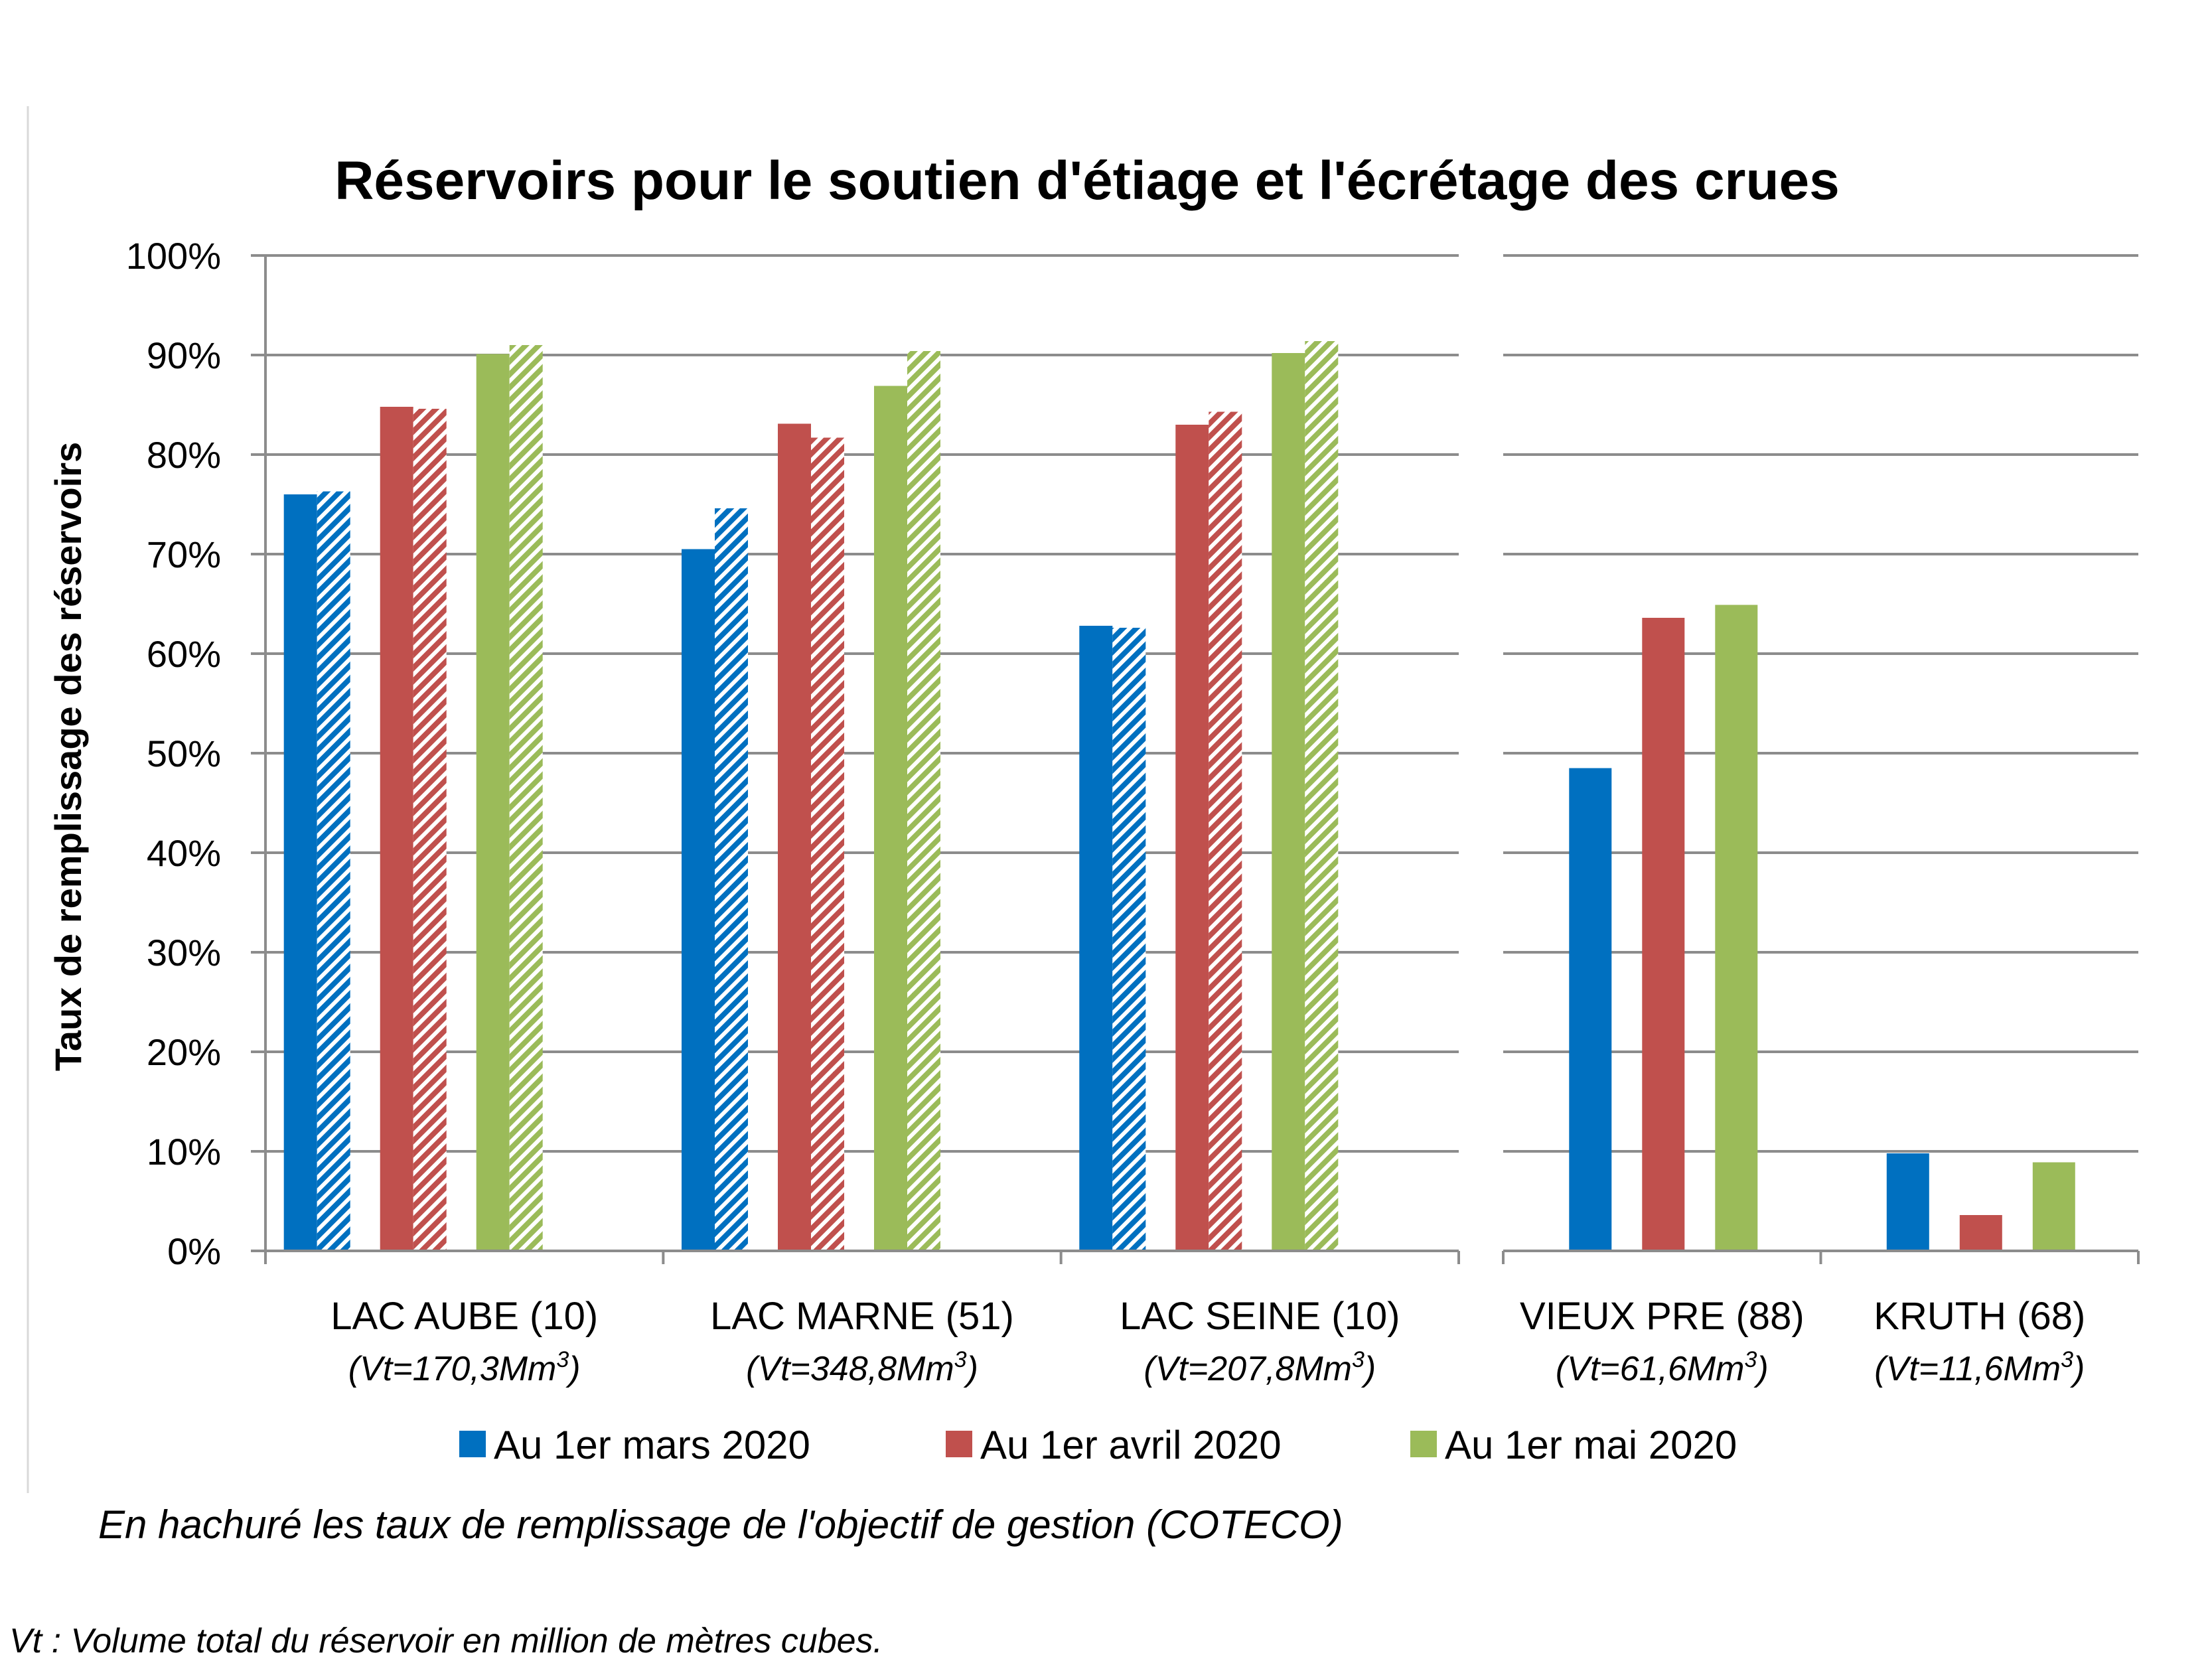  I want to click on category-label: KRUTH (68), so click(1980, 1316).